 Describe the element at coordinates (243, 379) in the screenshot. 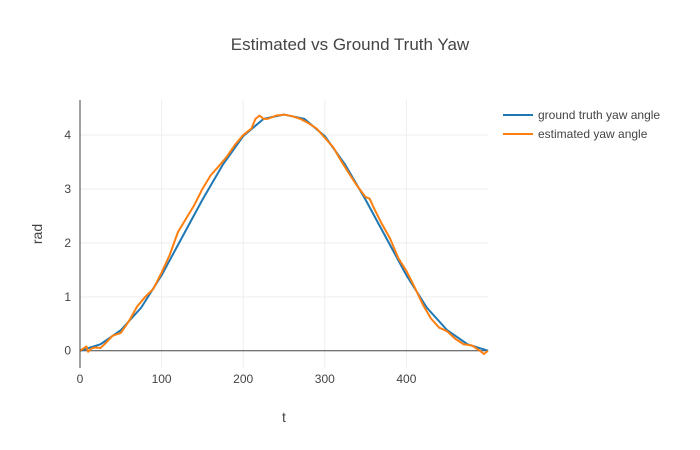

I see `x-tick-label: 200` at that location.